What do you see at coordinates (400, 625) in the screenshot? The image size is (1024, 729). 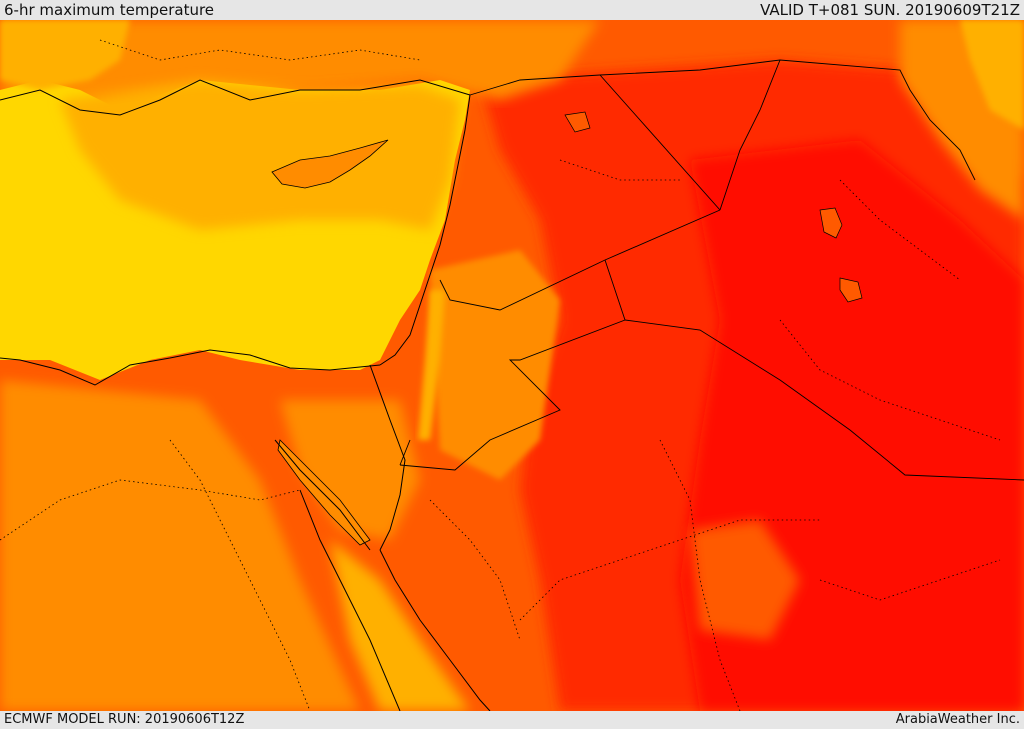 I see `temp-zone-red-sea-coast` at bounding box center [400, 625].